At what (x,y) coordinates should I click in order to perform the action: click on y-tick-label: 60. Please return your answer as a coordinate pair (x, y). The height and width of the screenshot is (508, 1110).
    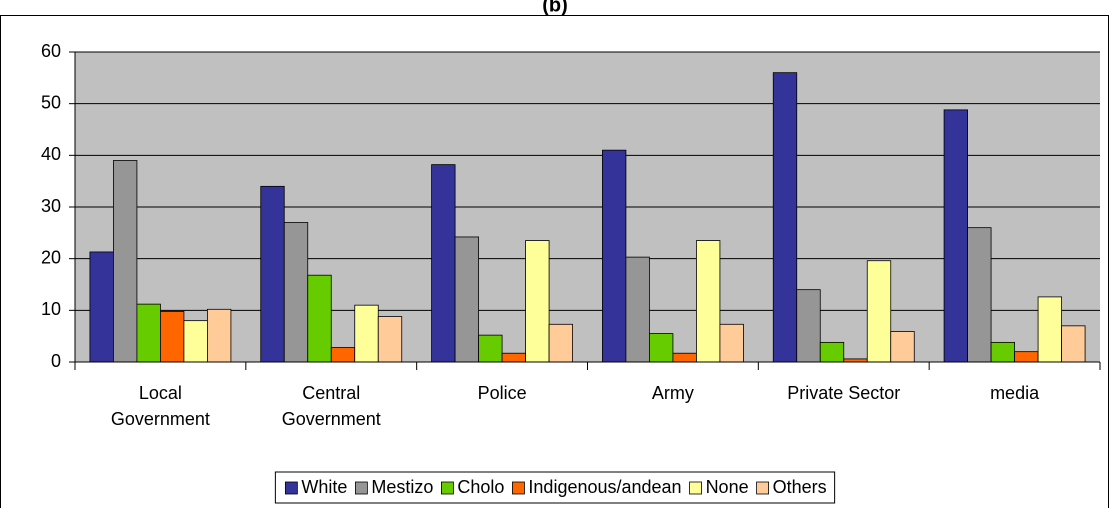
    Looking at the image, I should click on (51, 51).